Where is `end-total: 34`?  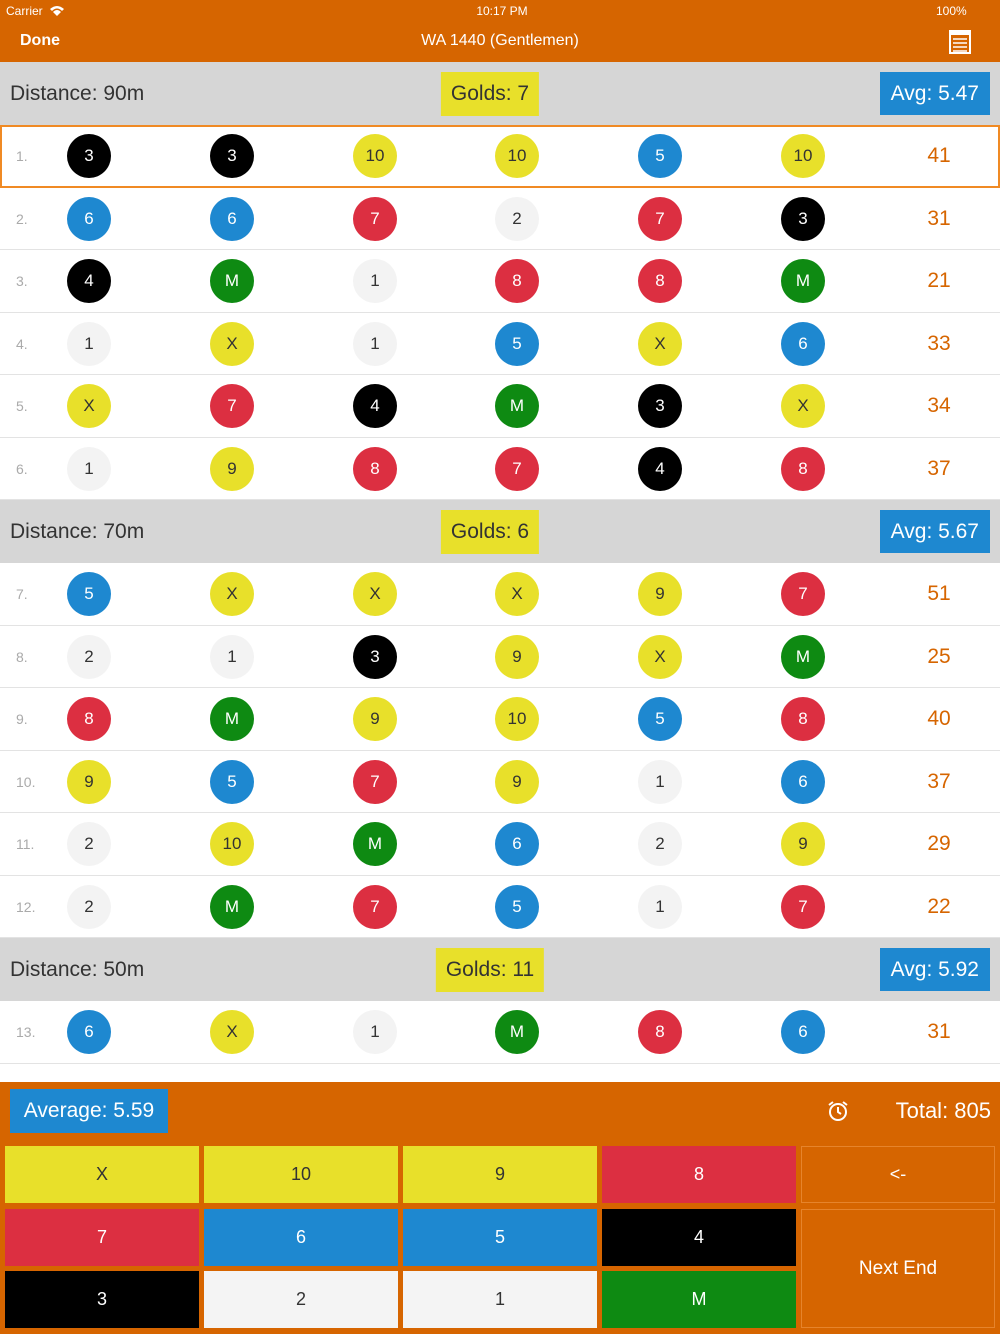 end-total: 34 is located at coordinates (939, 405).